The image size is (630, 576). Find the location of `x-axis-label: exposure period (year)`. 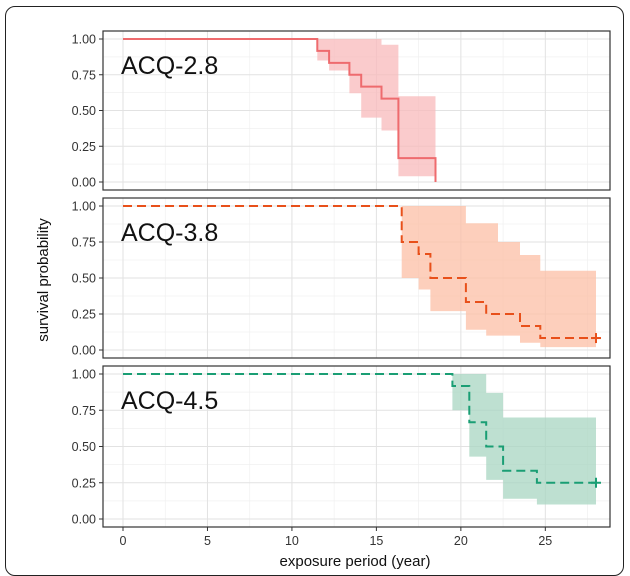

x-axis-label: exposure period (year) is located at coordinates (355, 561).